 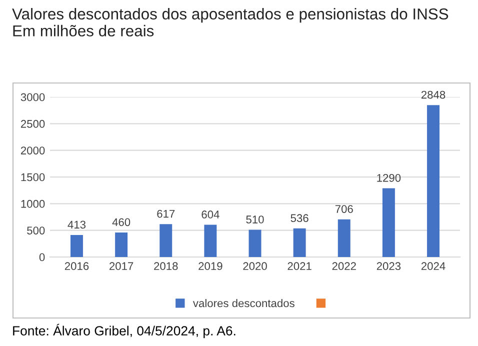 What do you see at coordinates (32, 150) in the screenshot?
I see `y-tick-label: 2000` at bounding box center [32, 150].